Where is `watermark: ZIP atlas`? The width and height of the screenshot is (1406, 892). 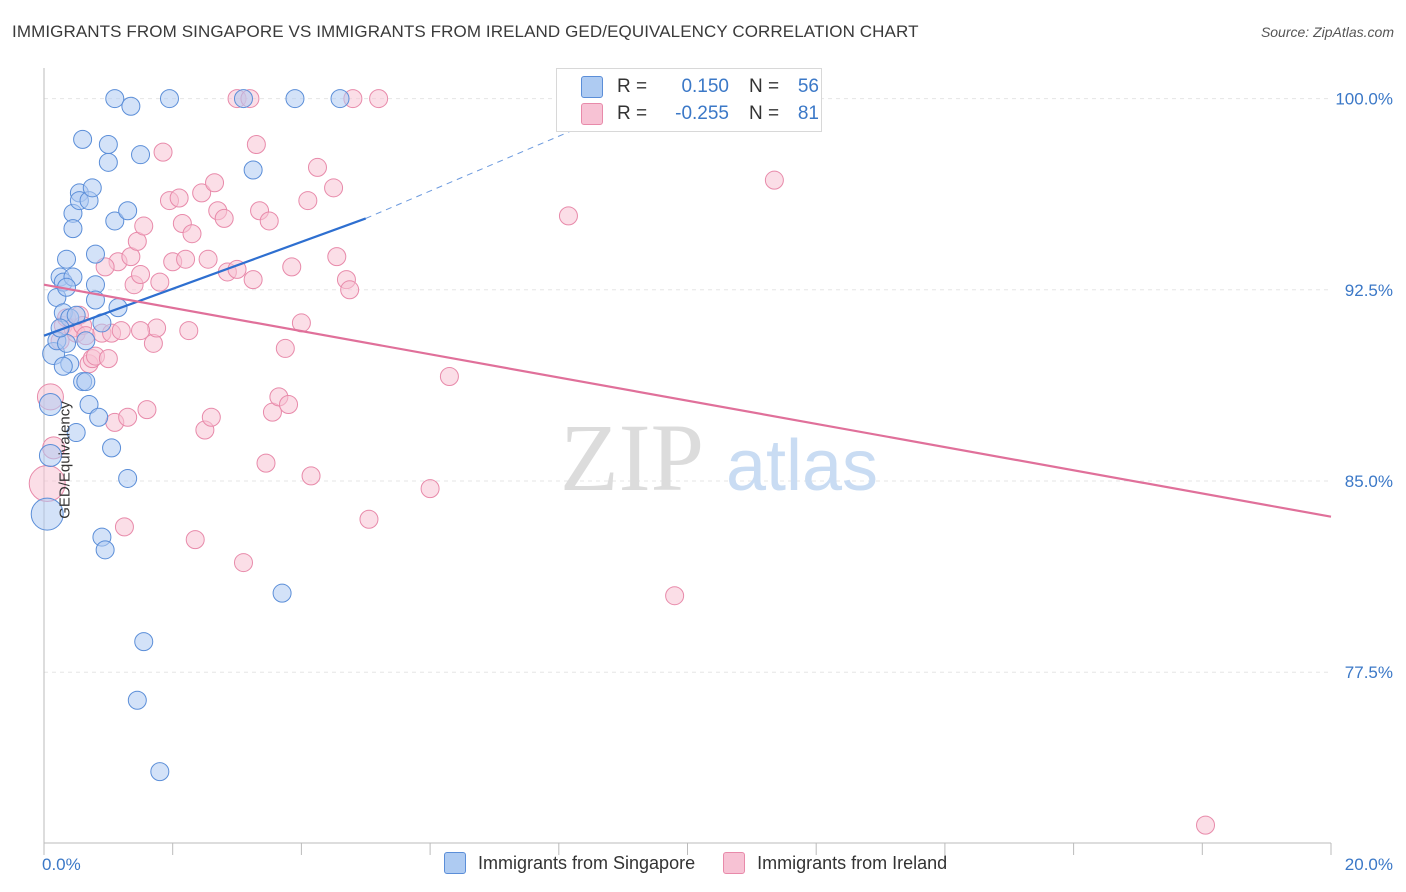 watermark: ZIP atlas is located at coordinates (719, 457).